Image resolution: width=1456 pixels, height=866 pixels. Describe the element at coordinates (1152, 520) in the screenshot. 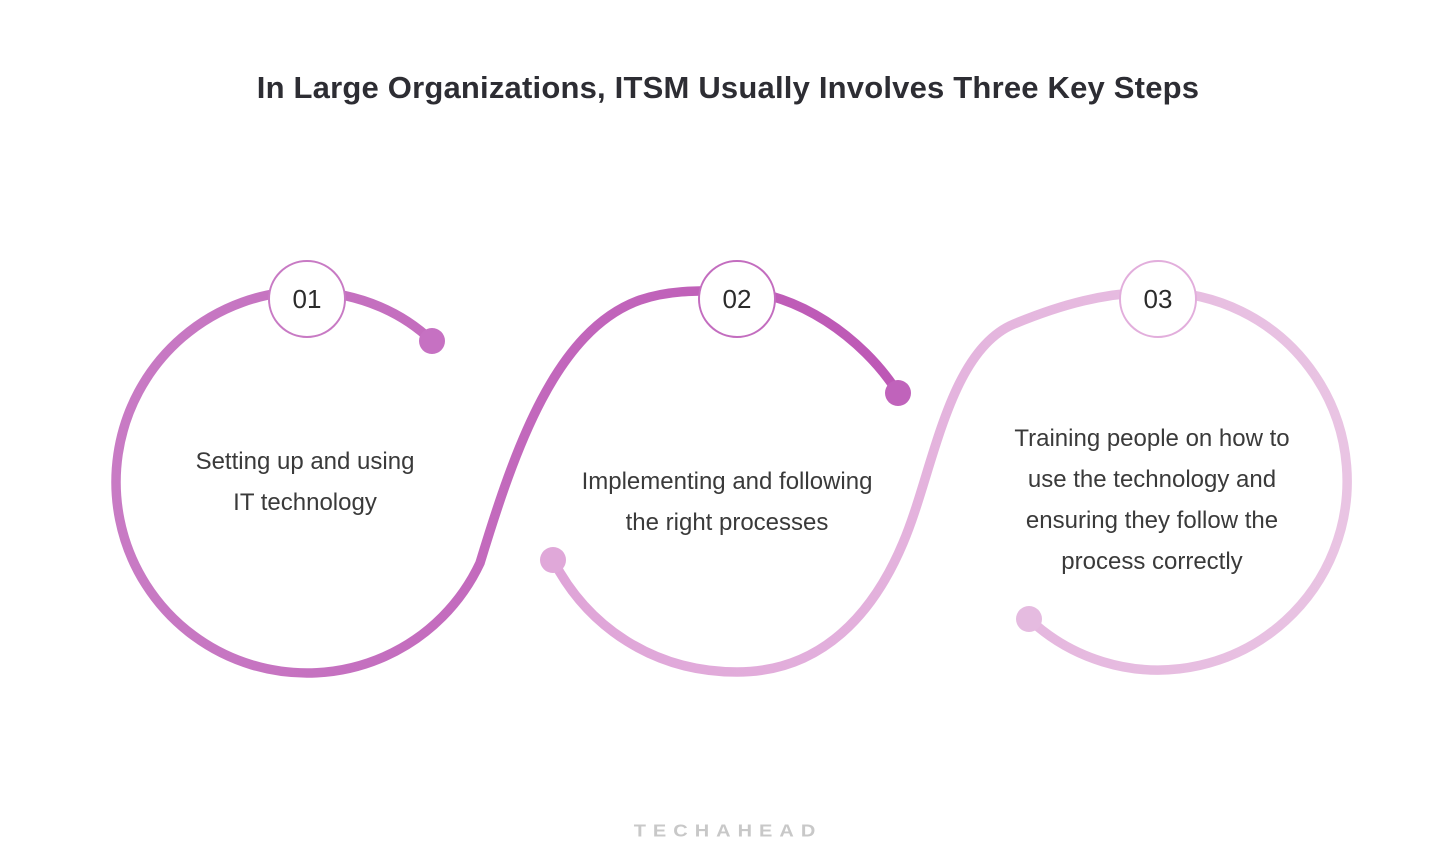

I see `step-text-3-line-3: ensuring they follow the` at that location.